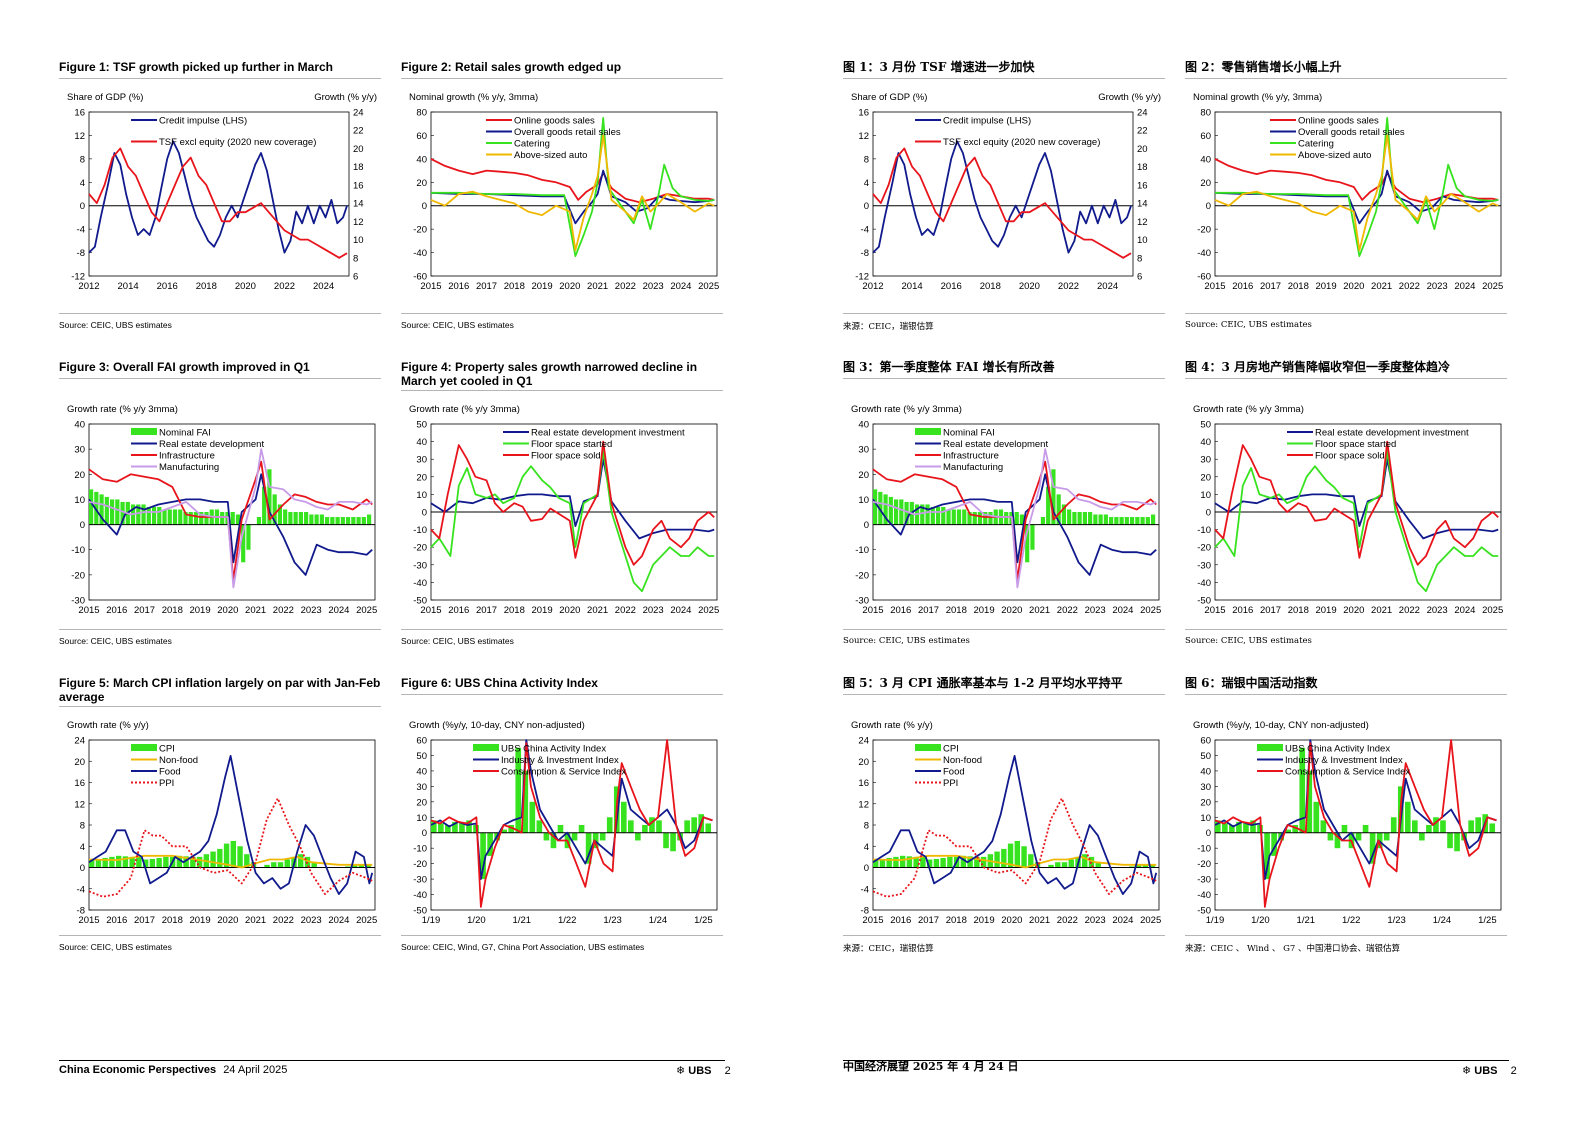  What do you see at coordinates (1205, 802) in the screenshot?
I see `y-tick-label: 20` at bounding box center [1205, 802].